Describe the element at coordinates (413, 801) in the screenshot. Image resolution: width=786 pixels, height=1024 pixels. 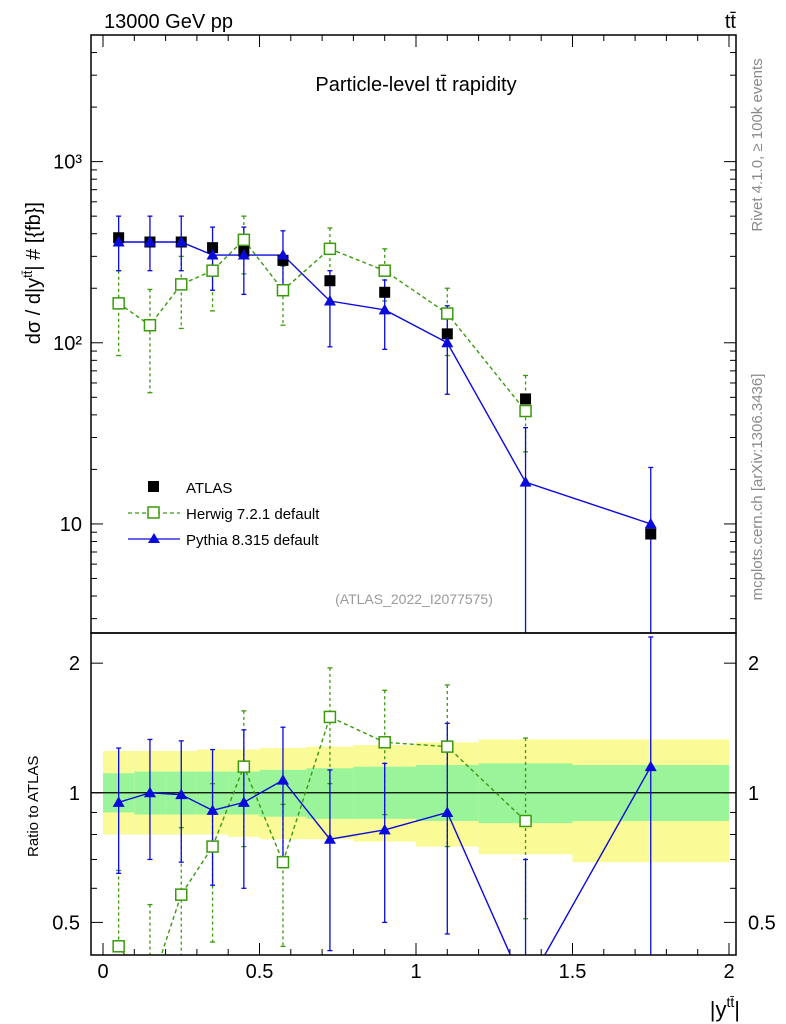
I see `ratio-uncertainty-bands` at that location.